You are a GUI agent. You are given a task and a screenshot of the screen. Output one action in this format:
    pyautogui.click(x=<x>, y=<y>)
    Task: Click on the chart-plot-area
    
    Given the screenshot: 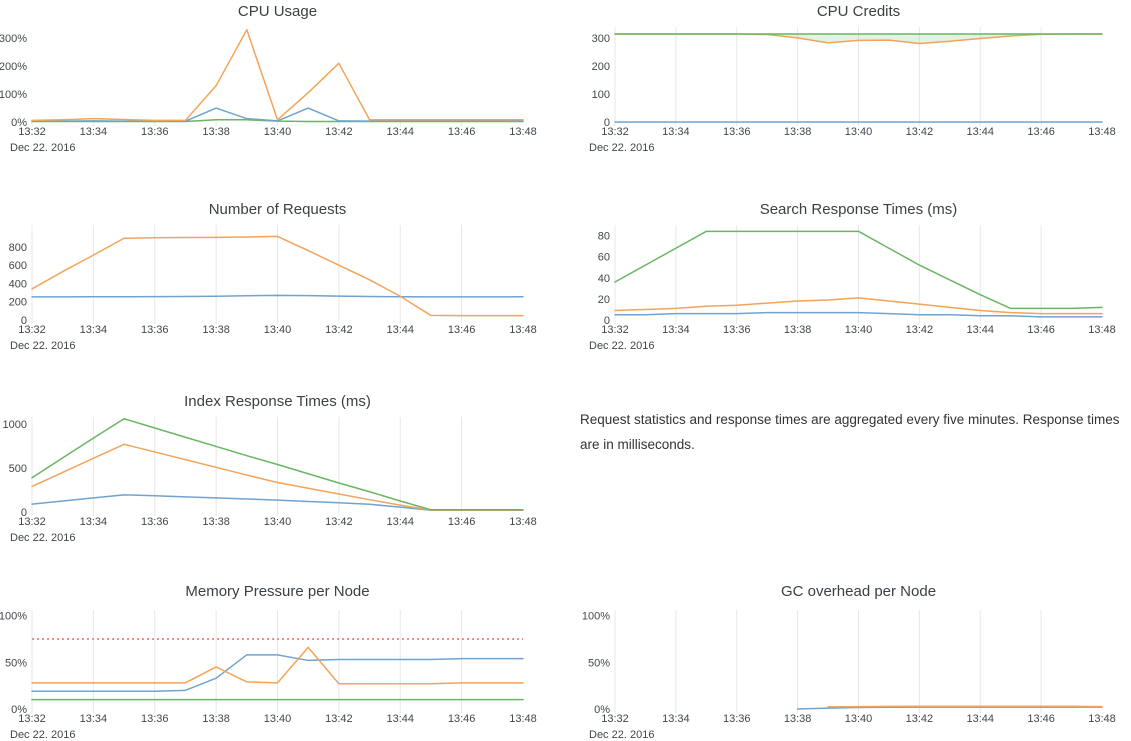 What is the action you would take?
    pyautogui.click(x=277, y=74)
    